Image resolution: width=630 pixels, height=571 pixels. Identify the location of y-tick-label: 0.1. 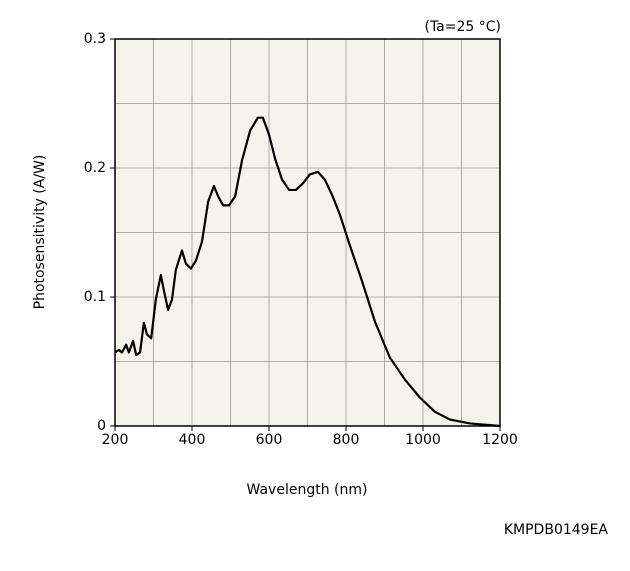
(95, 297).